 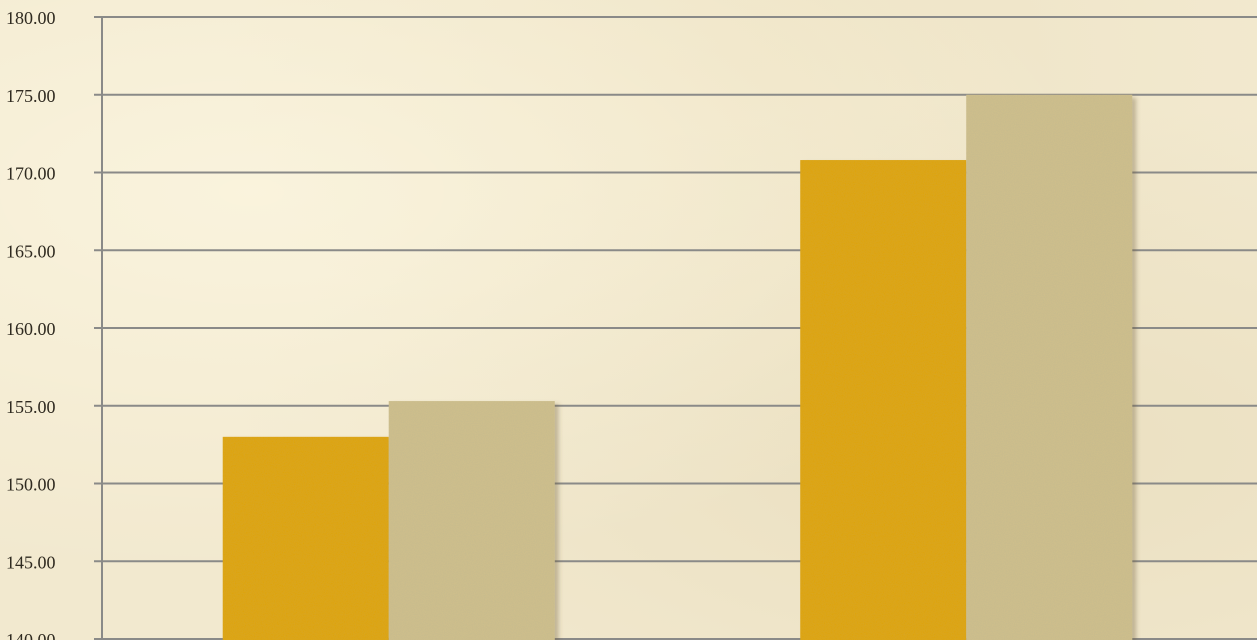 What do you see at coordinates (31, 251) in the screenshot?
I see `y-tick-label: 165.00` at bounding box center [31, 251].